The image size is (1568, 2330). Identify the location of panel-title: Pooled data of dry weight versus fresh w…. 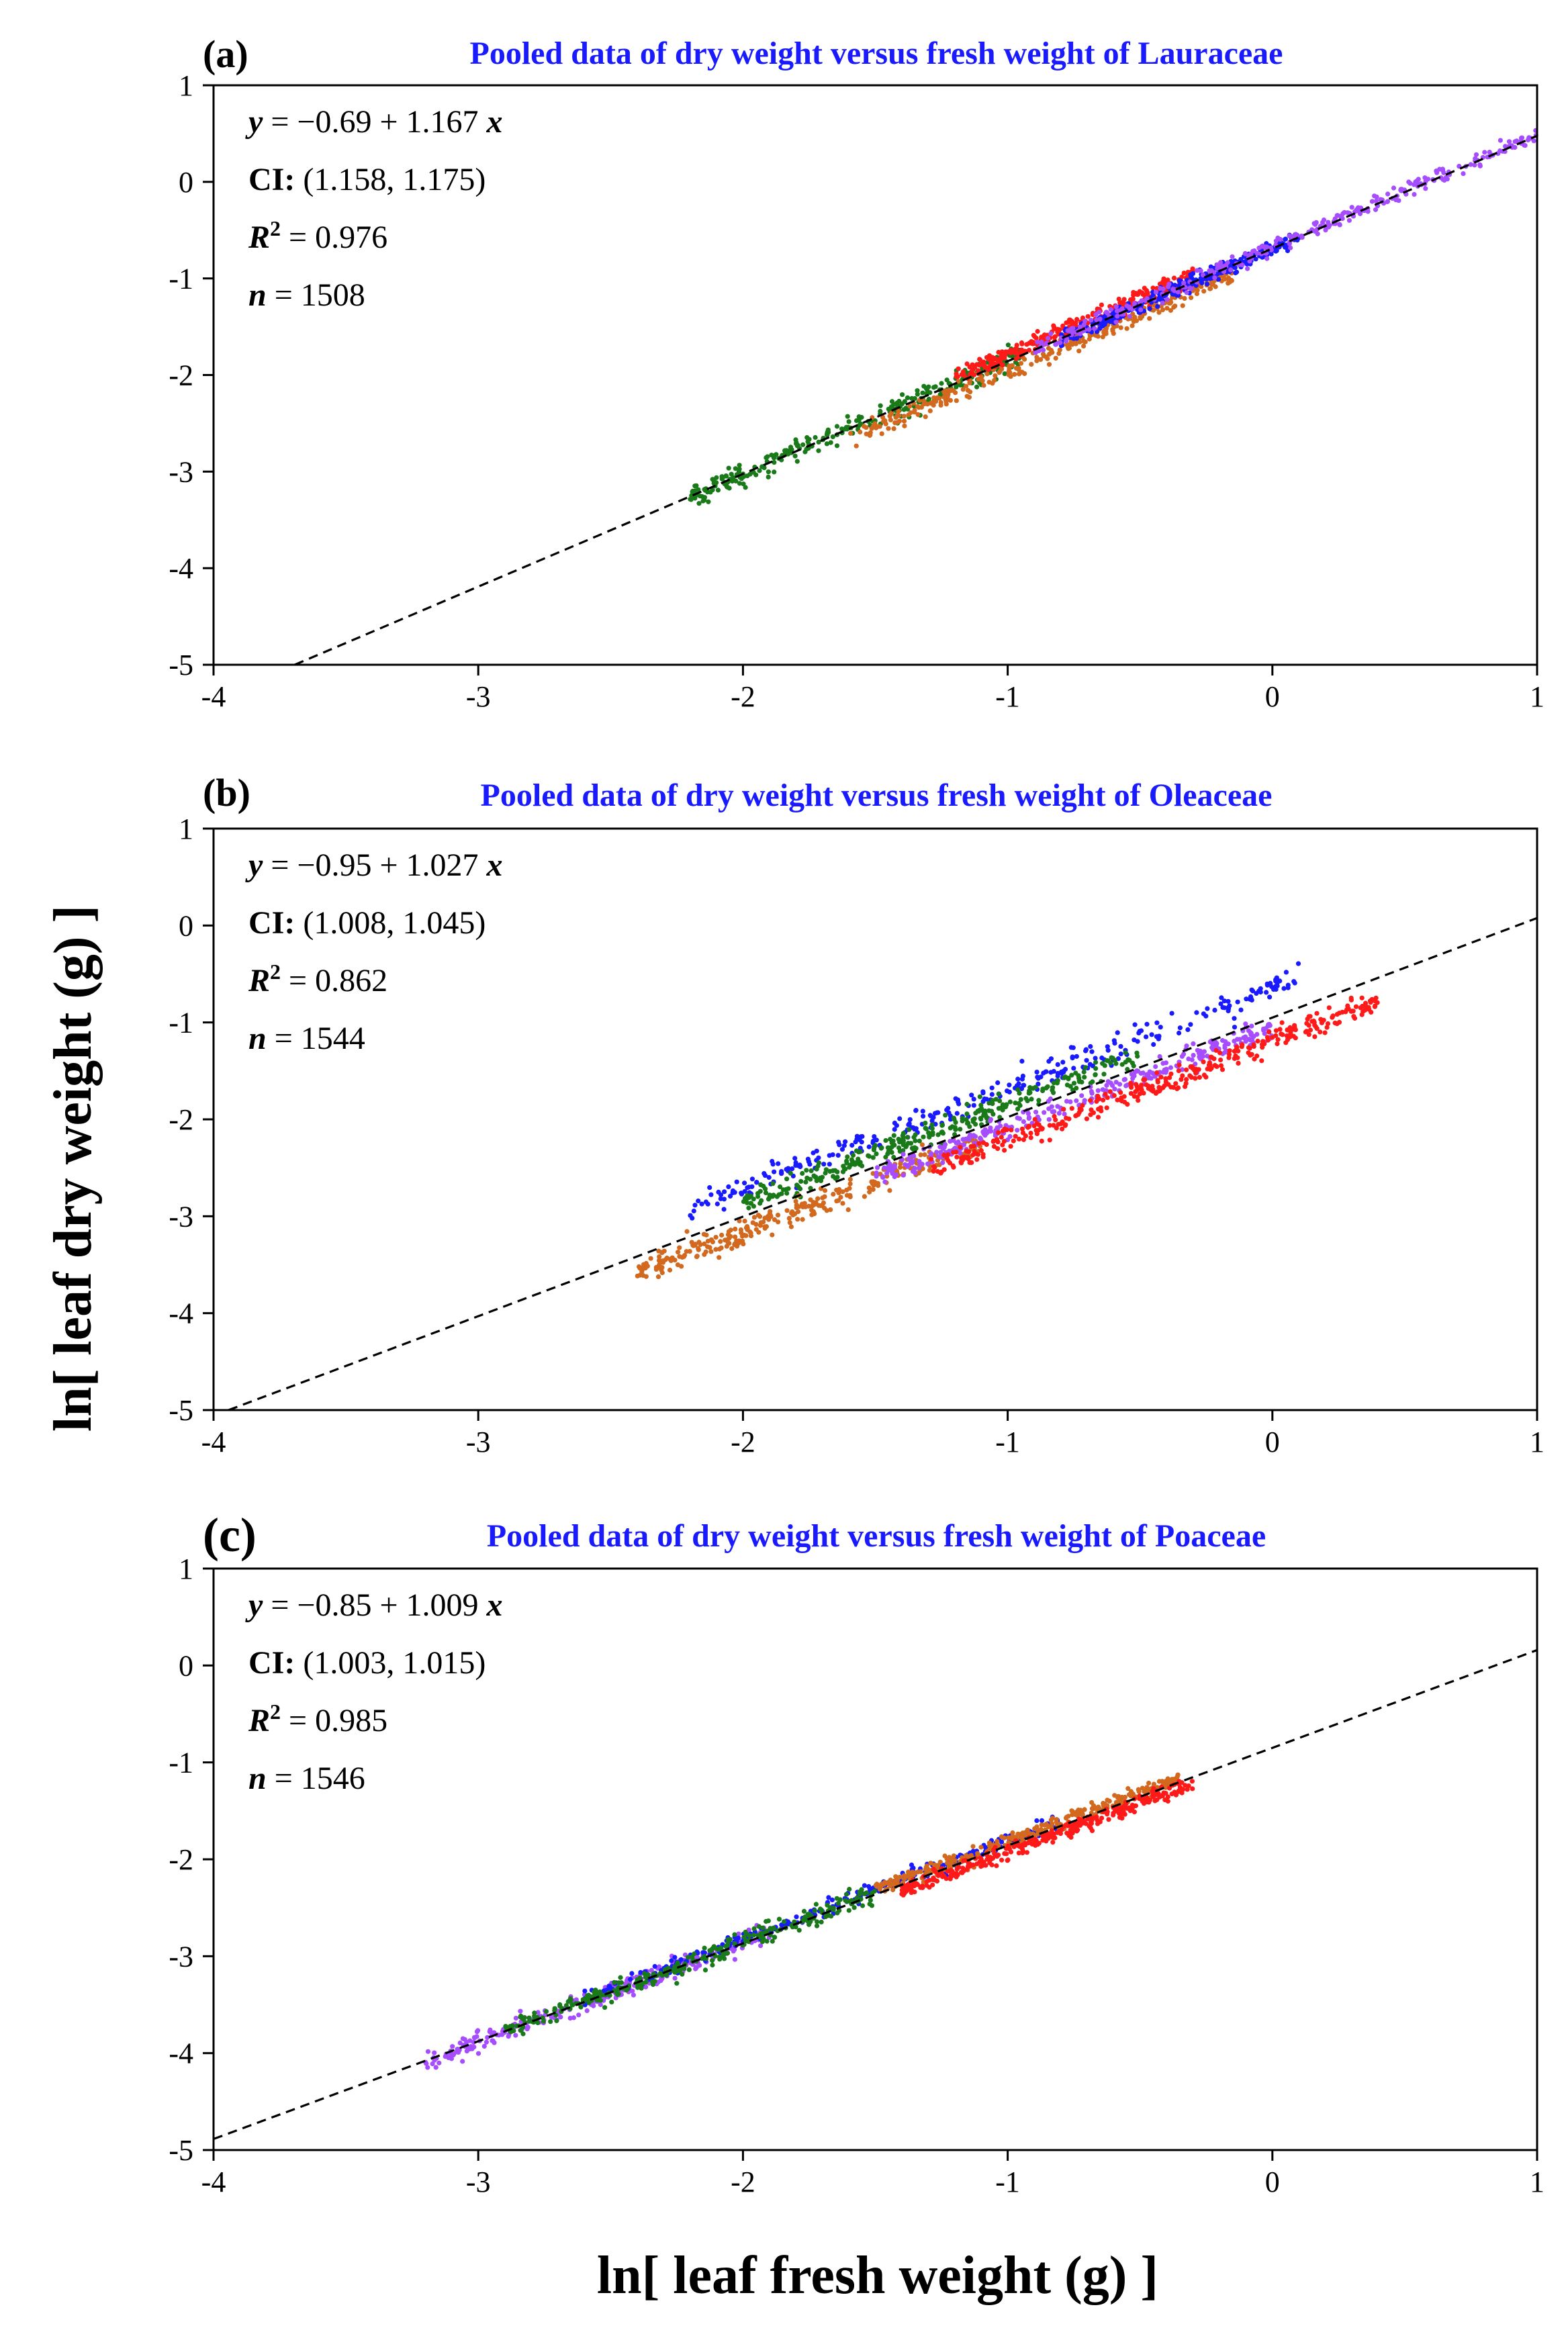
(877, 795).